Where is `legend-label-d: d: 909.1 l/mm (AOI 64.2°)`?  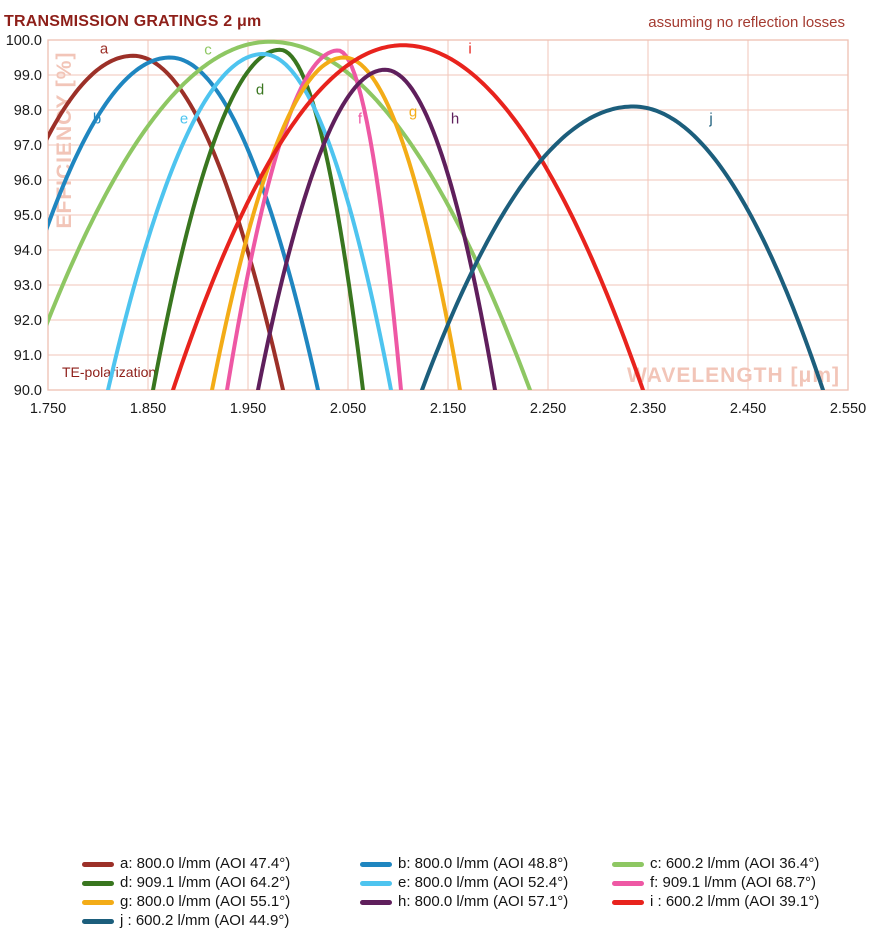
legend-label-d: d: 909.1 l/mm (AOI 64.2°) is located at coordinates (205, 882).